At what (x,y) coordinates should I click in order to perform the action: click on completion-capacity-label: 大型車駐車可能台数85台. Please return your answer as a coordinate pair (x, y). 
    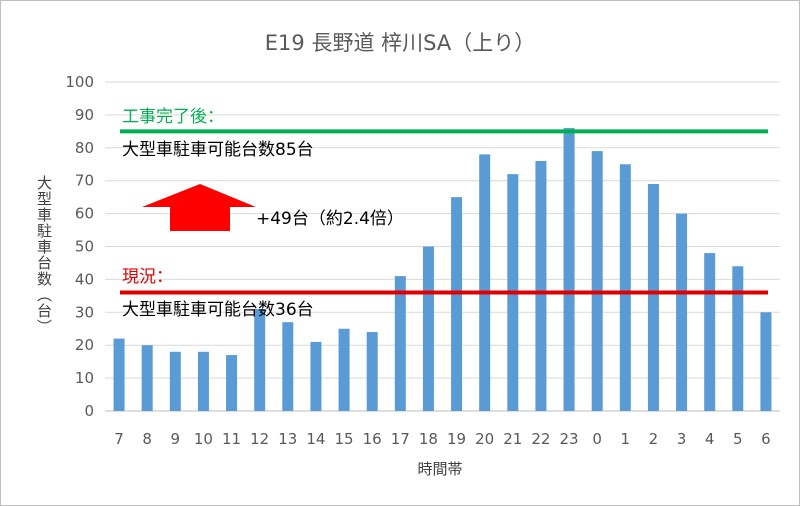
    Looking at the image, I should click on (218, 150).